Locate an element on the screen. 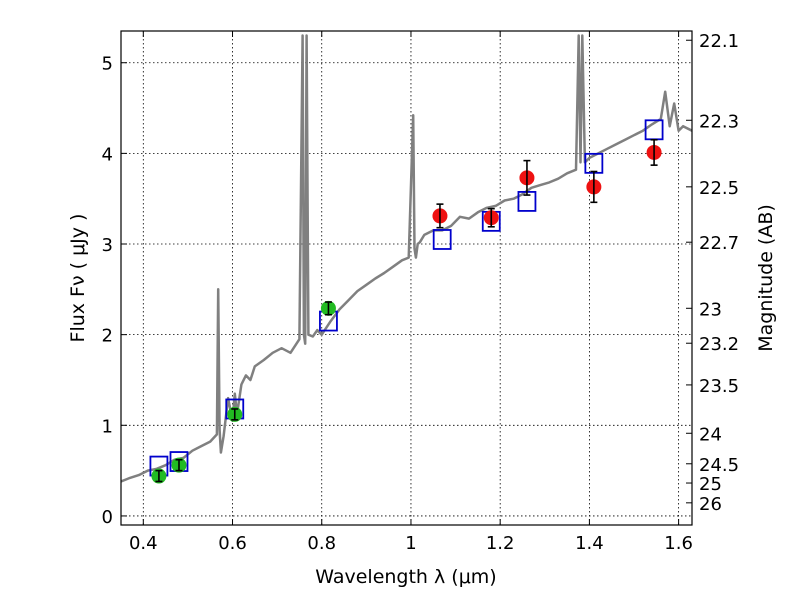 The width and height of the screenshot is (800, 600). x-tick-label: 1.4 is located at coordinates (589, 543).